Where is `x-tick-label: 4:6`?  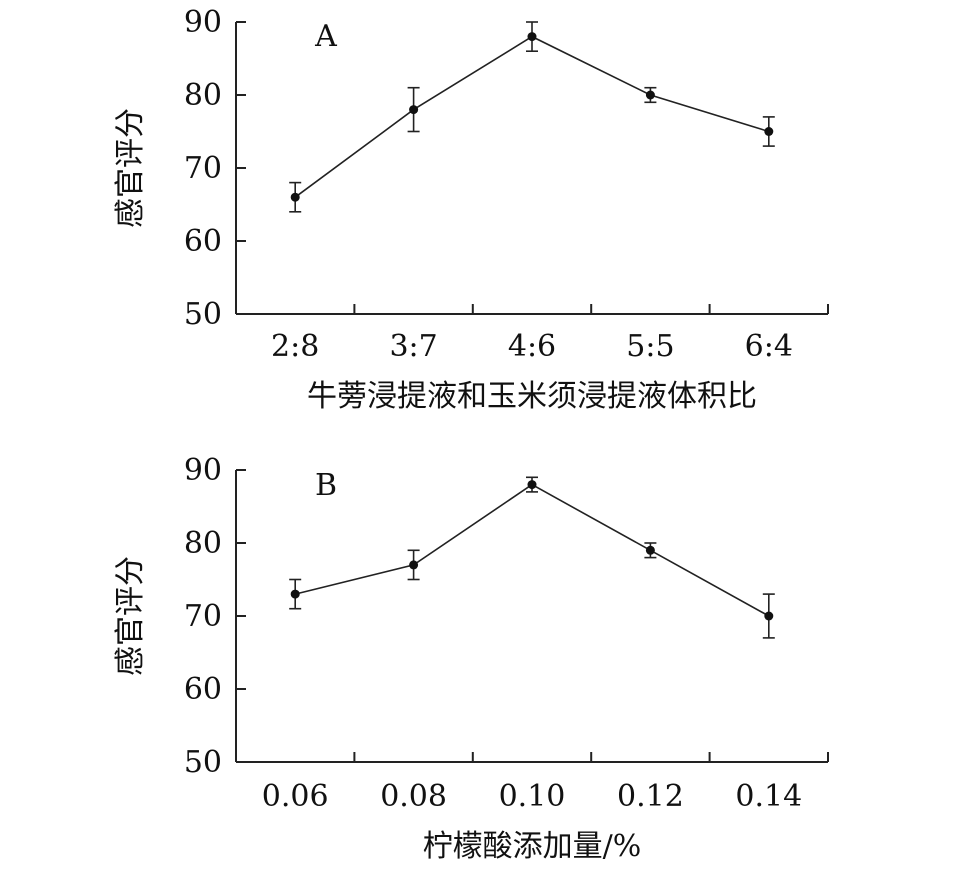 x-tick-label: 4:6 is located at coordinates (532, 346).